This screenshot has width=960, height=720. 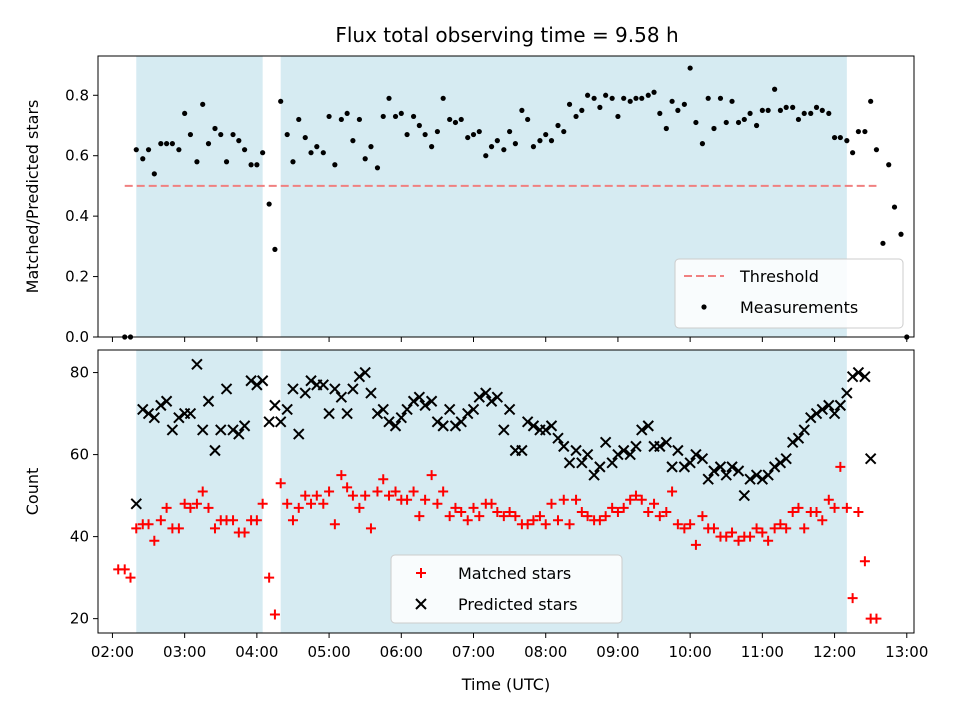 What do you see at coordinates (690, 652) in the screenshot?
I see `x-tick-label: 10:00` at bounding box center [690, 652].